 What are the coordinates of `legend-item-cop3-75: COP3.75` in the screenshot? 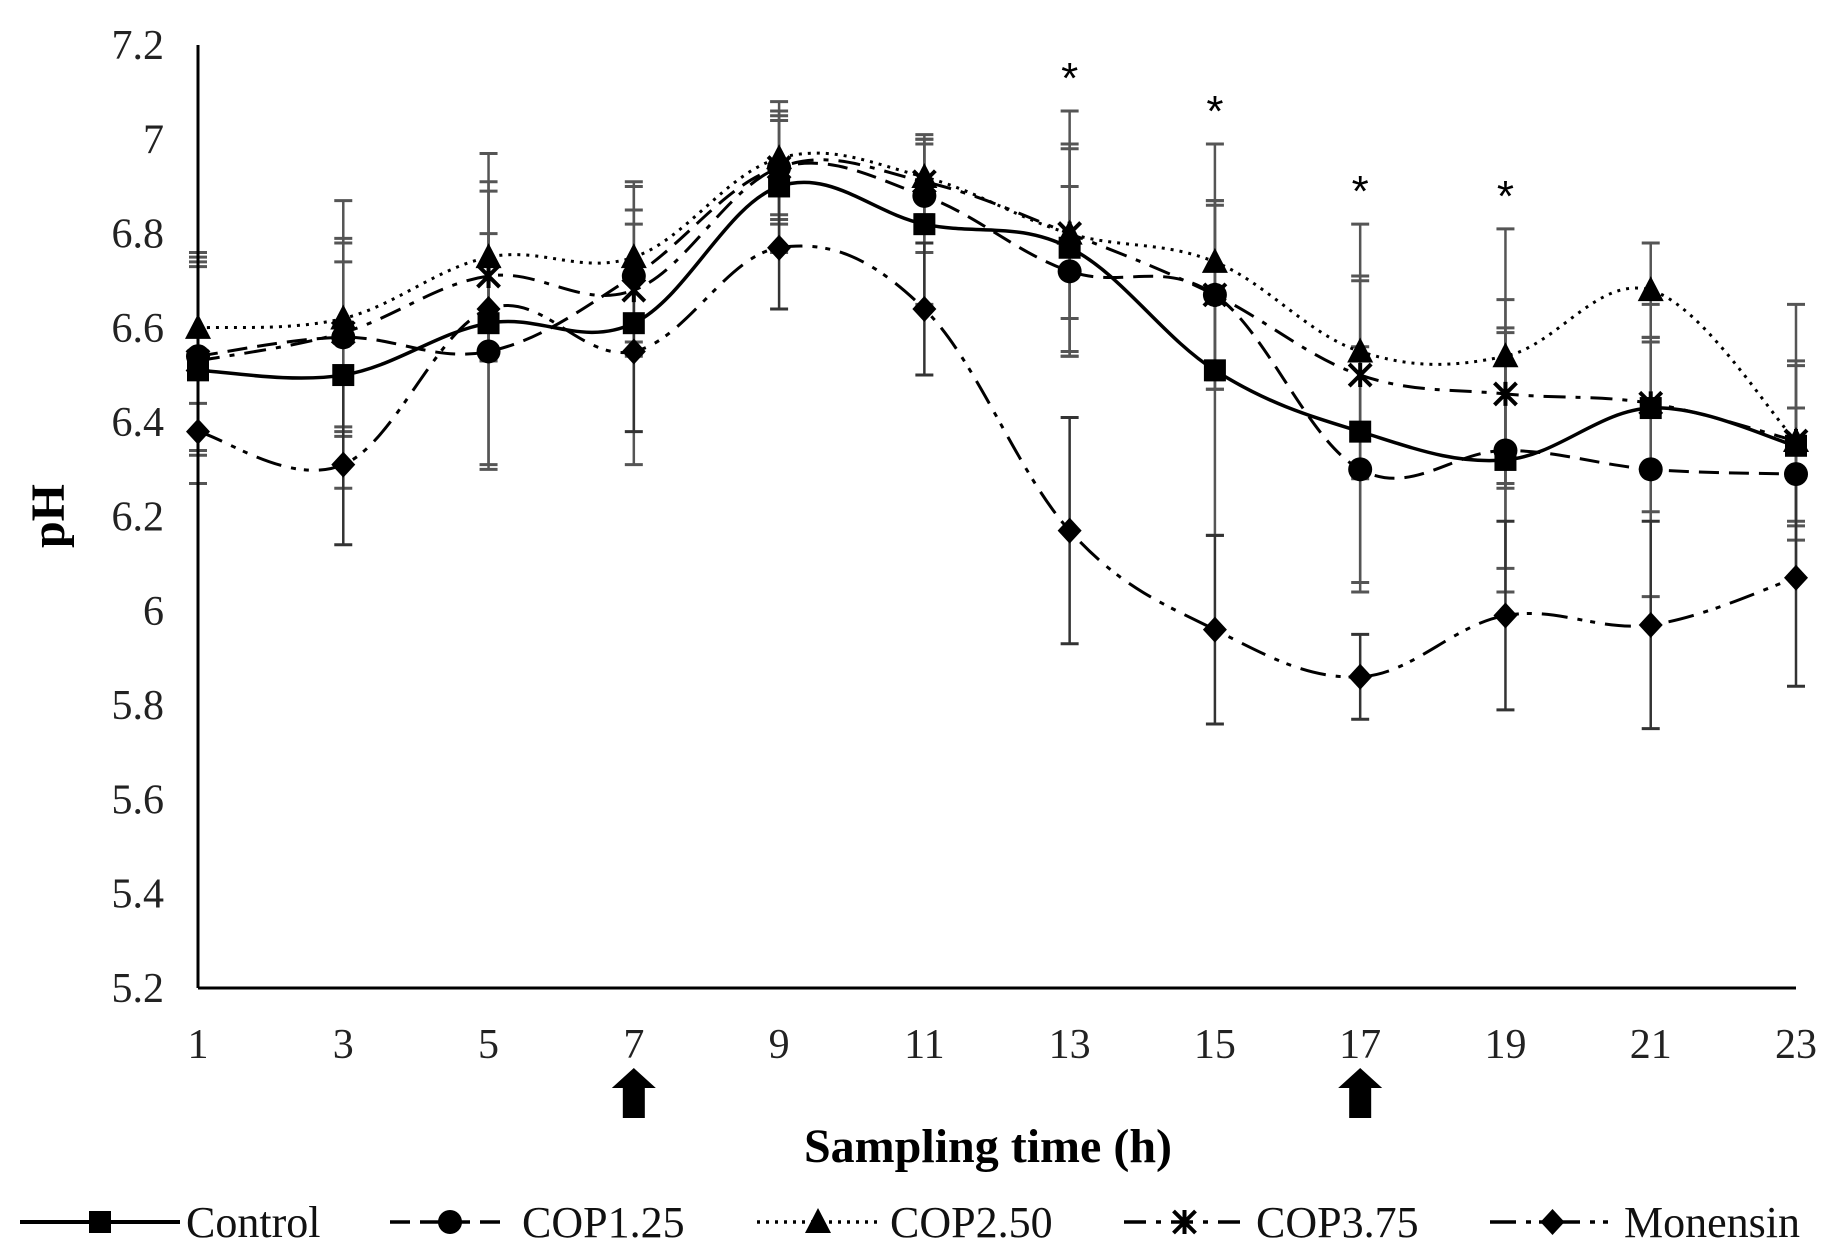 It's located at (1271, 1222).